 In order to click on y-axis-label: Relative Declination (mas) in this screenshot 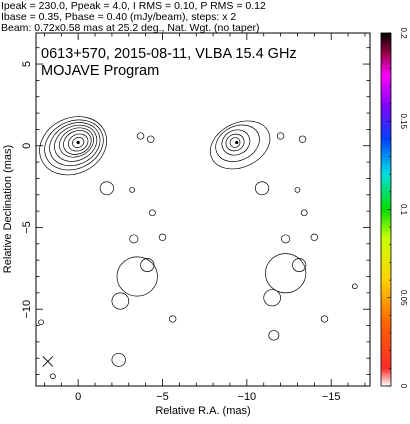, I will do `click(8, 209)`.